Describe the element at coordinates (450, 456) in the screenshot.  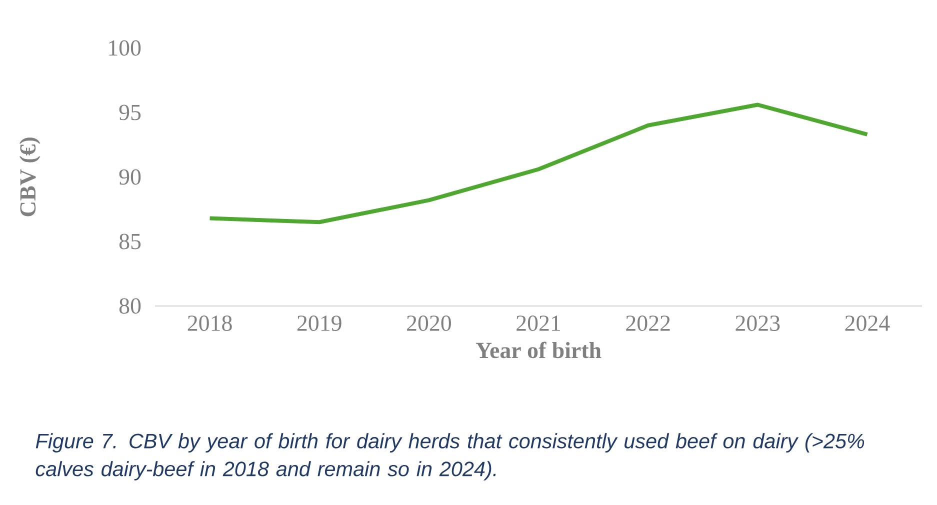
I see `caption: Figure 7. CBV by year of birth for dairy herds that consistently used beef on dairy (>25% calves dairy-beef in 2018 and remain so in 2024).` at that location.